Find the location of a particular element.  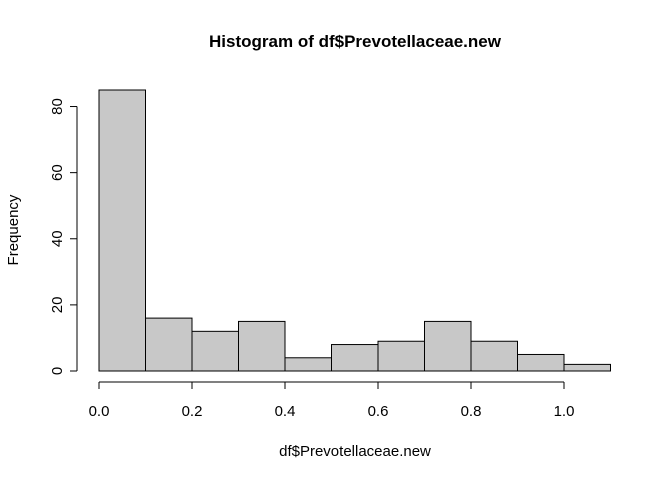

y-axis-label: Frequency is located at coordinates (13, 229).